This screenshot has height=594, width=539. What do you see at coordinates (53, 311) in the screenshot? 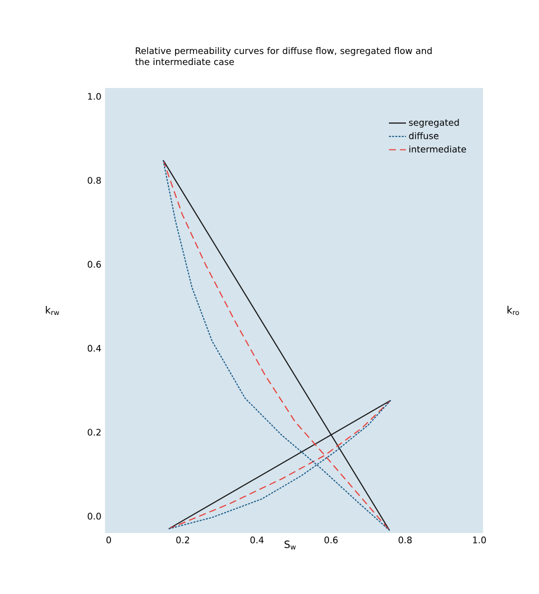
I see `y-axis-title: k$_{rw}$` at bounding box center [53, 311].